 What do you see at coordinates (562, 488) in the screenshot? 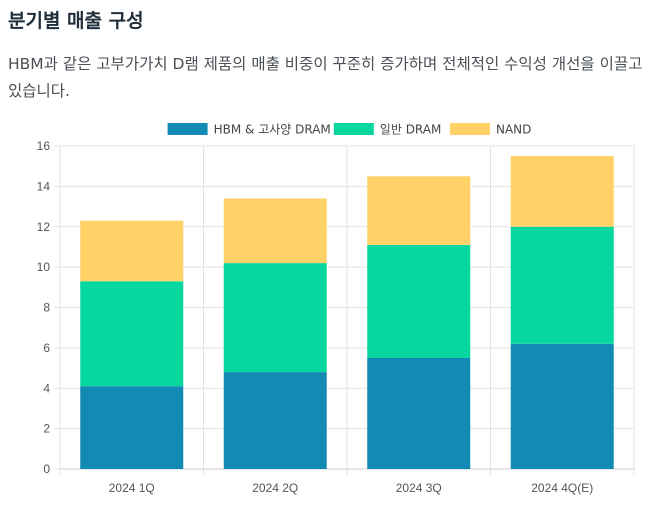
I see `x-tick-label: 2024 4Q(E)` at bounding box center [562, 488].